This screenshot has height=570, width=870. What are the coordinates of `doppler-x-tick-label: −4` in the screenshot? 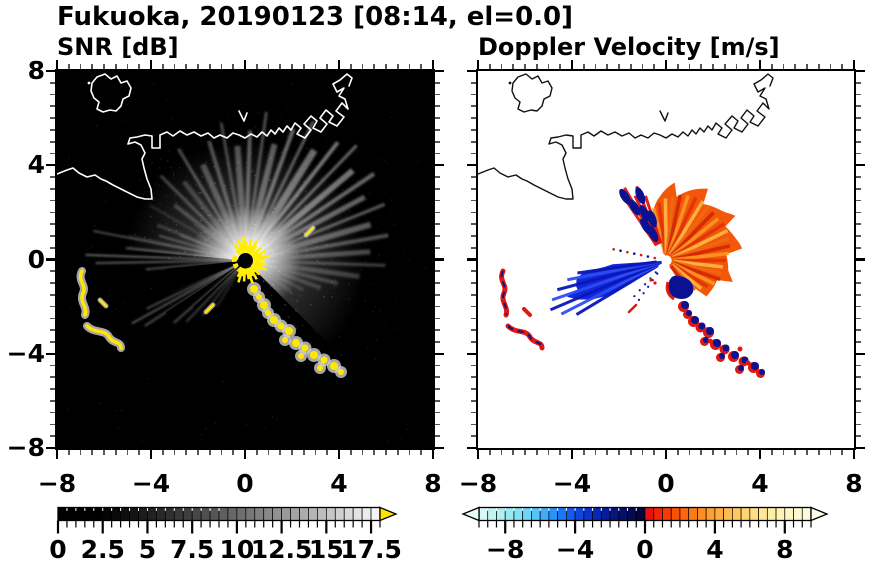 It's located at (572, 483).